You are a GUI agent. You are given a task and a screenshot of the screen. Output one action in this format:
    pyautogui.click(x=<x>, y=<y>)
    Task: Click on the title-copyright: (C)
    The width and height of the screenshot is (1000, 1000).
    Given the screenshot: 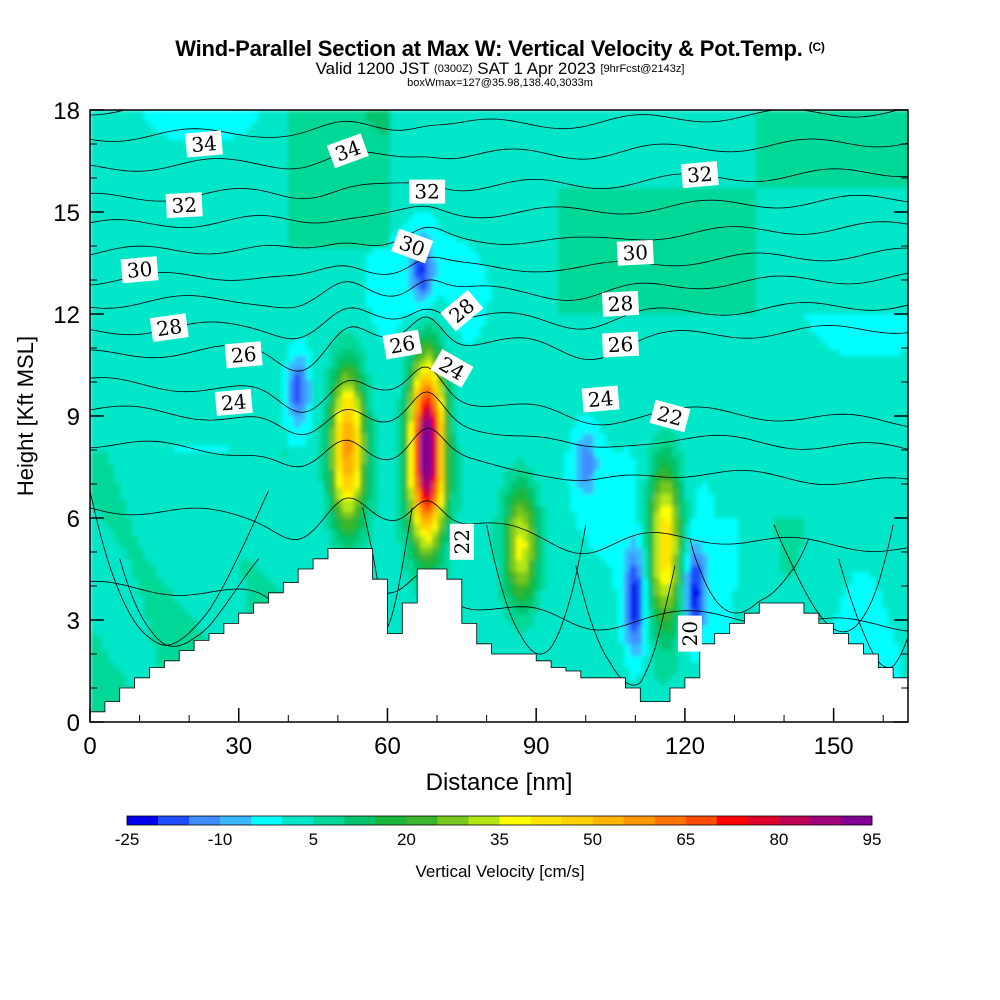 What is the action you would take?
    pyautogui.click(x=816, y=47)
    